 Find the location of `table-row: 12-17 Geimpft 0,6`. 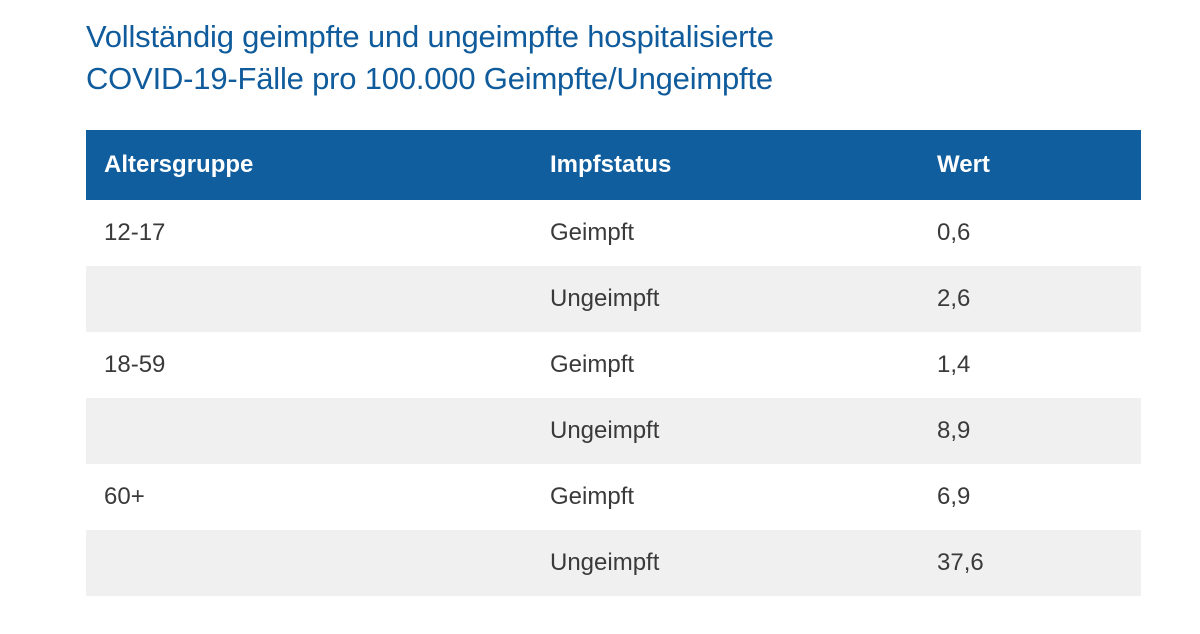

table-row: 12-17 Geimpft 0,6 is located at coordinates (613, 233).